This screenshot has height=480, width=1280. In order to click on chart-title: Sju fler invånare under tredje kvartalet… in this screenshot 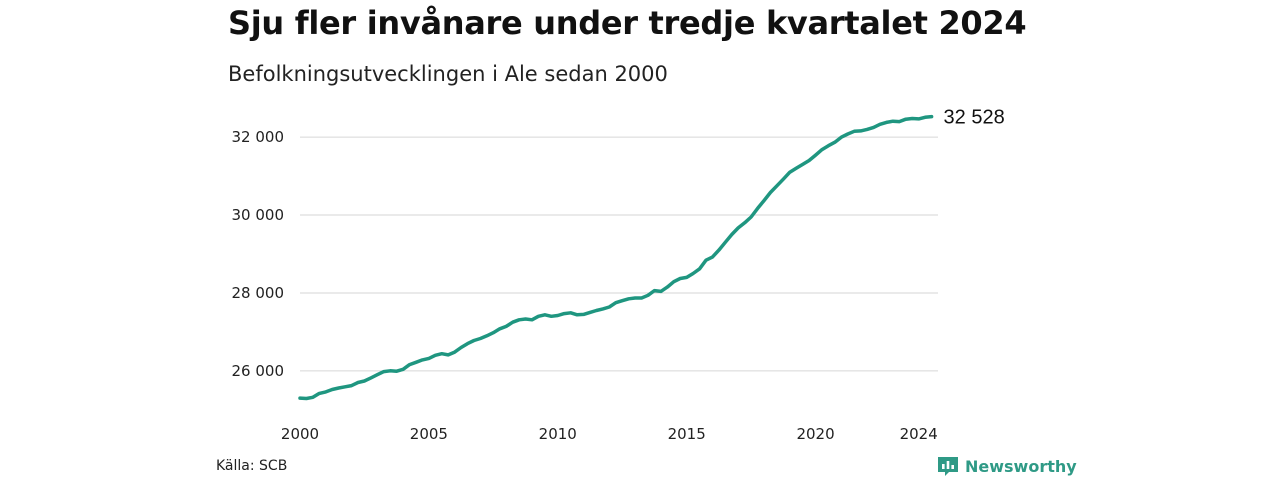, I will do `click(627, 23)`.